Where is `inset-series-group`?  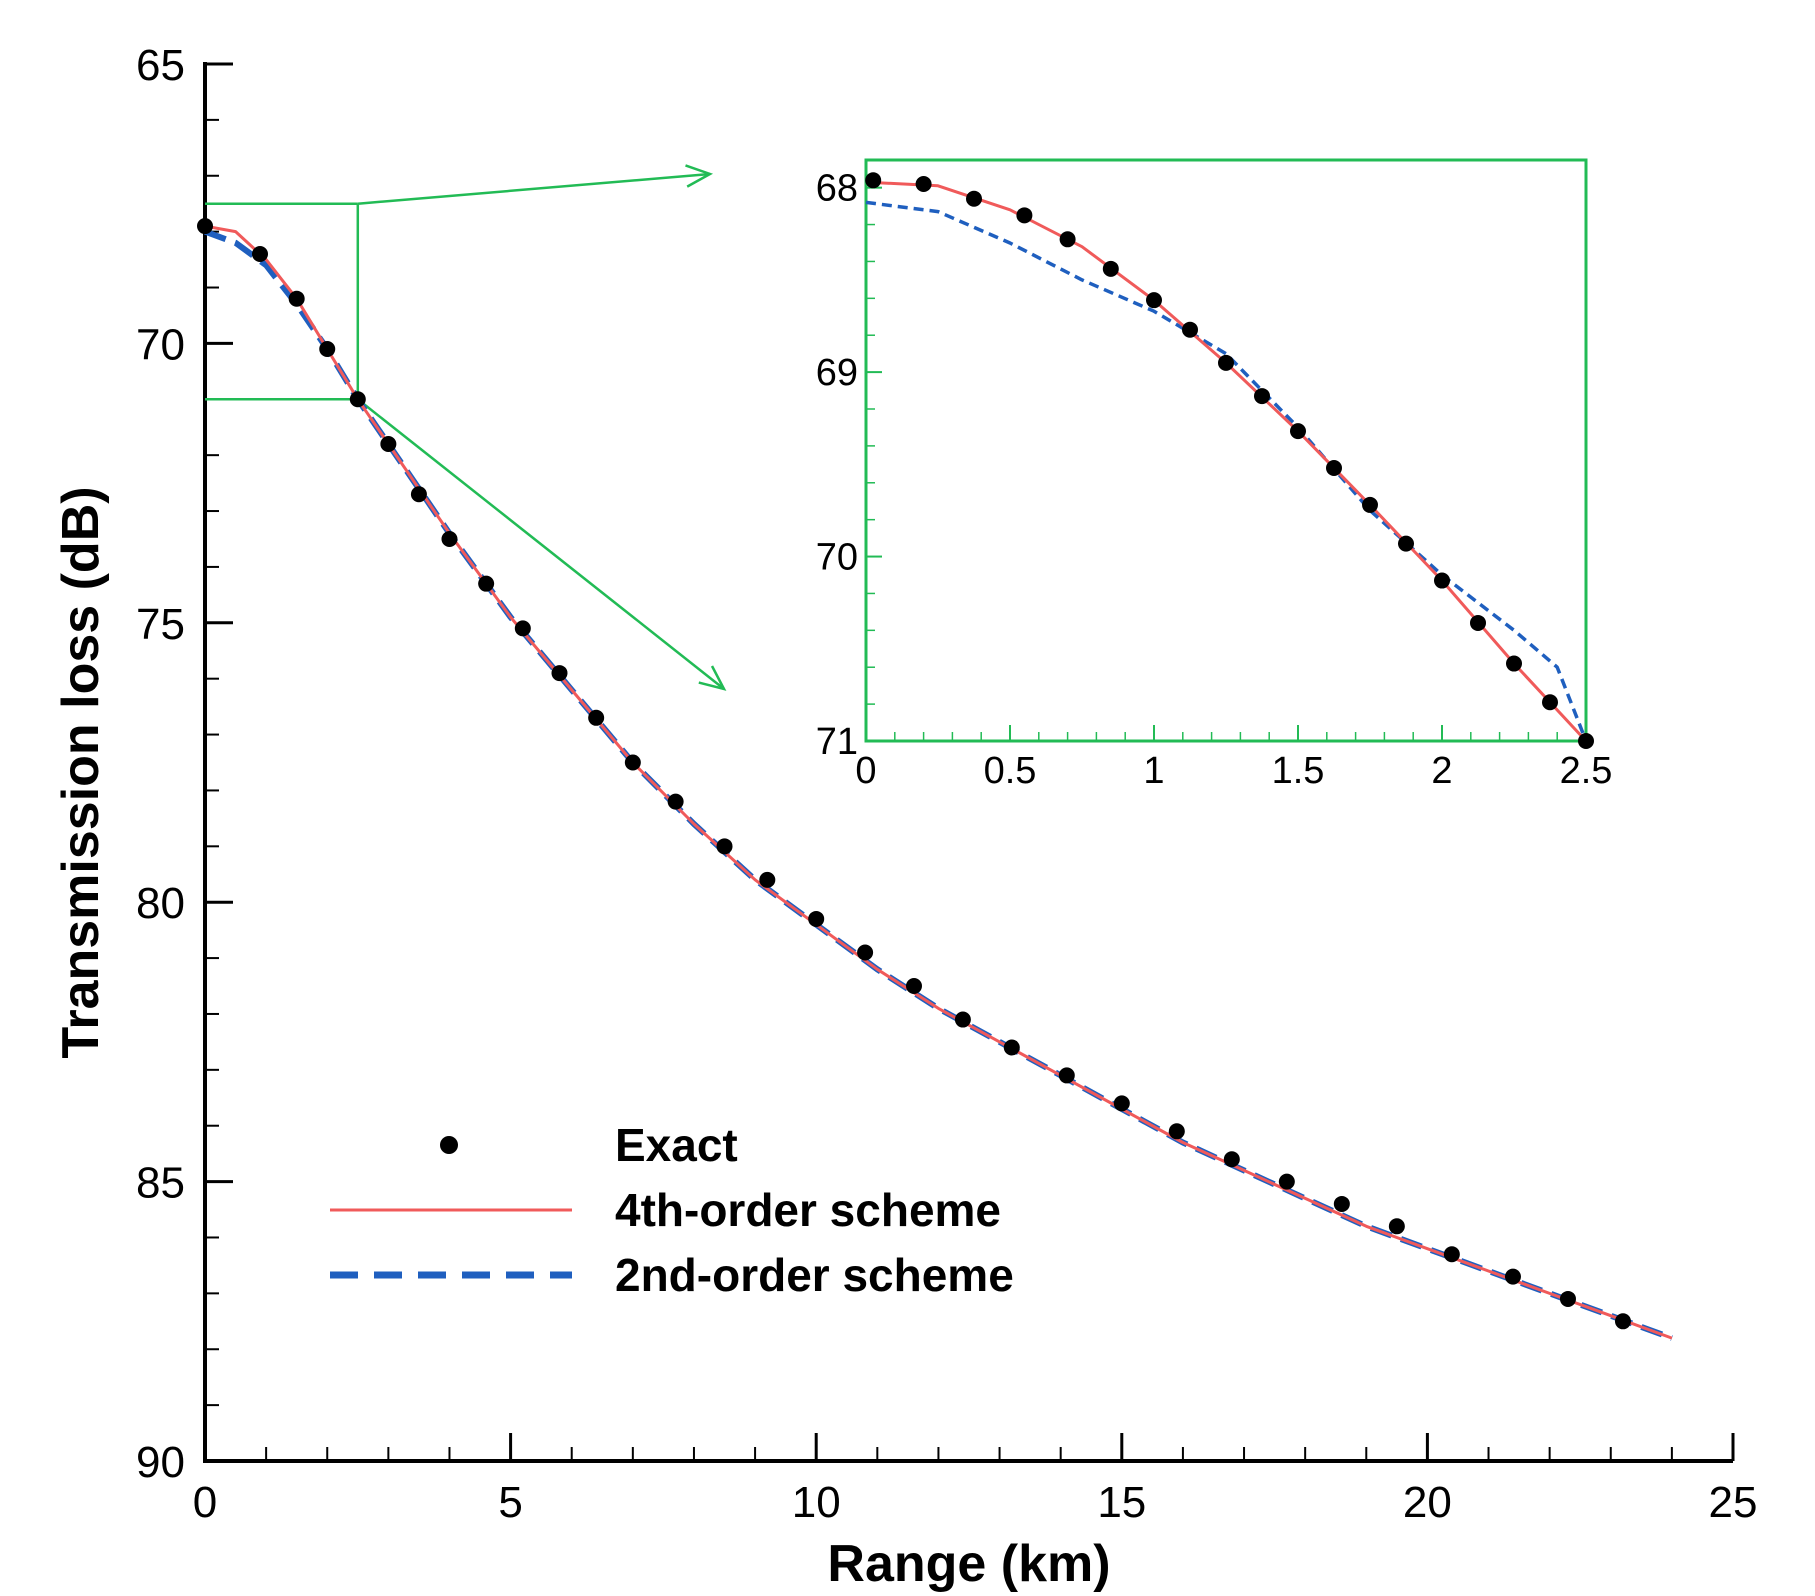 inset-series-group is located at coordinates (1229, 460).